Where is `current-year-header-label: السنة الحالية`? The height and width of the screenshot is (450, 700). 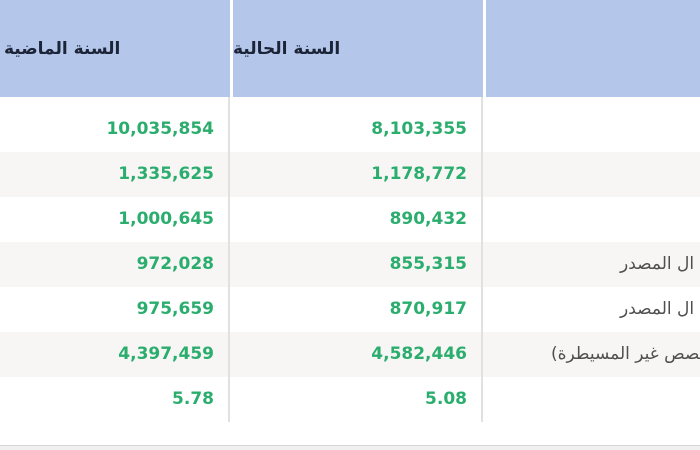 current-year-header-label: السنة الحالية is located at coordinates (287, 48).